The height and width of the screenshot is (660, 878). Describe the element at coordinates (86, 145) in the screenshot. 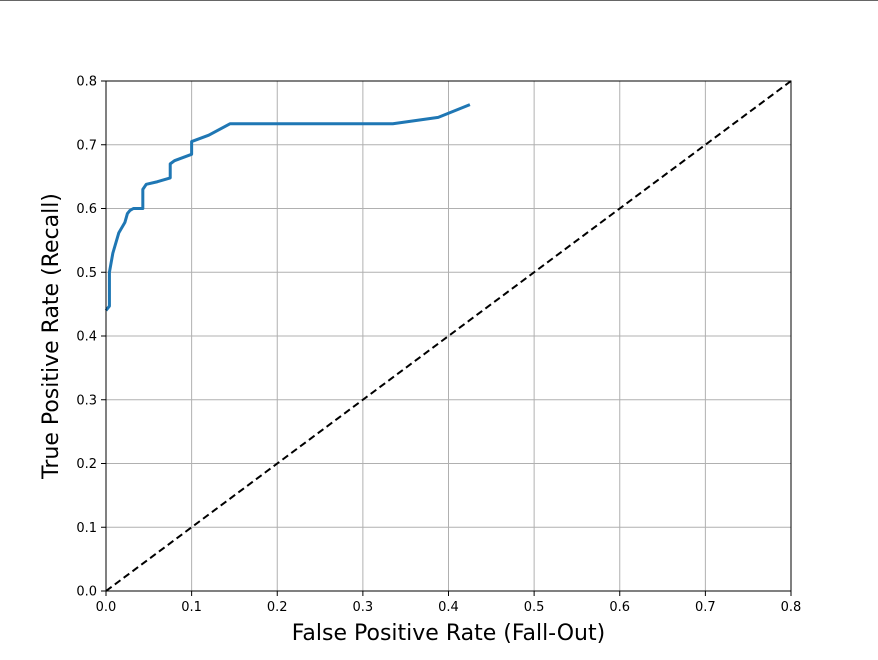

I see `y-tick-label: 0.7` at that location.